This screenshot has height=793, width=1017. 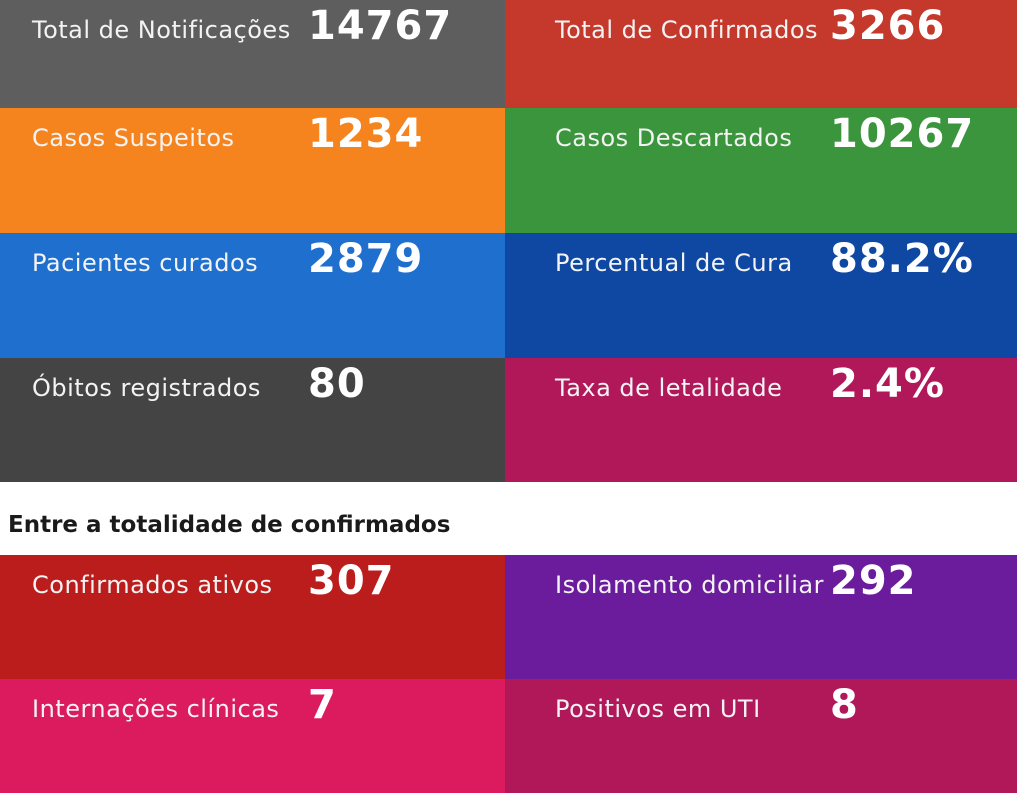 What do you see at coordinates (380, 26) in the screenshot?
I see `stat-value: 14767` at bounding box center [380, 26].